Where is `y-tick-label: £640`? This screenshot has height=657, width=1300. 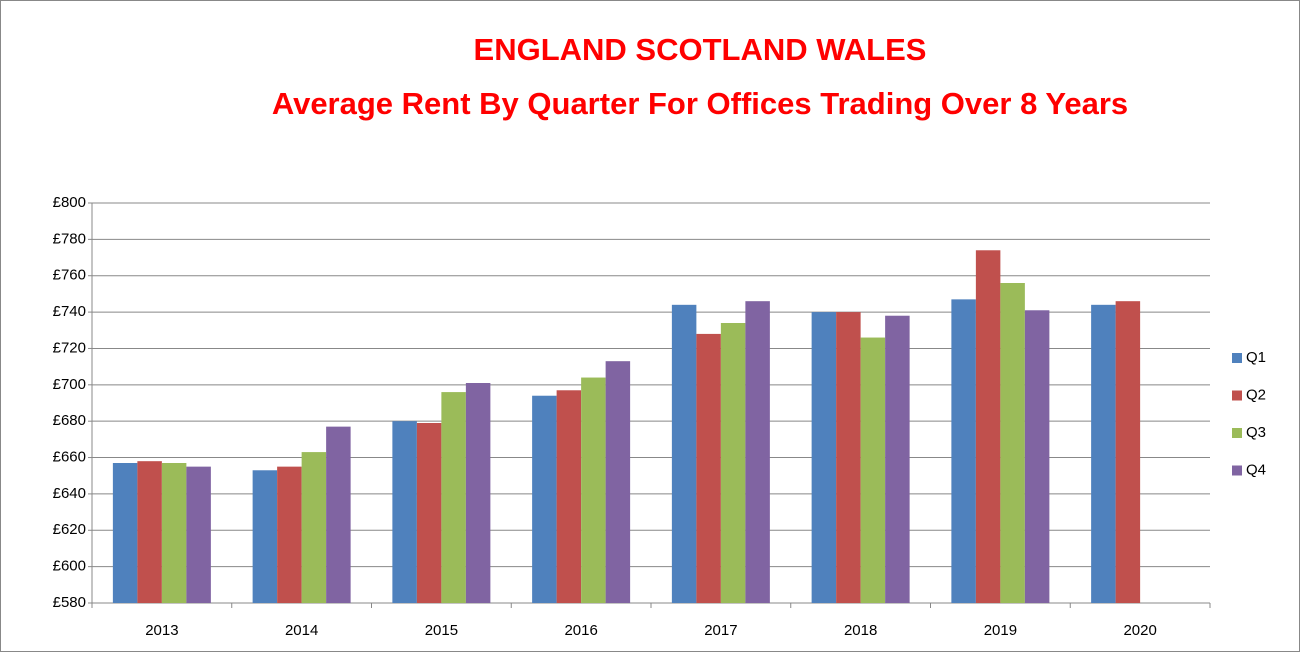 y-tick-label: £640 is located at coordinates (69, 493).